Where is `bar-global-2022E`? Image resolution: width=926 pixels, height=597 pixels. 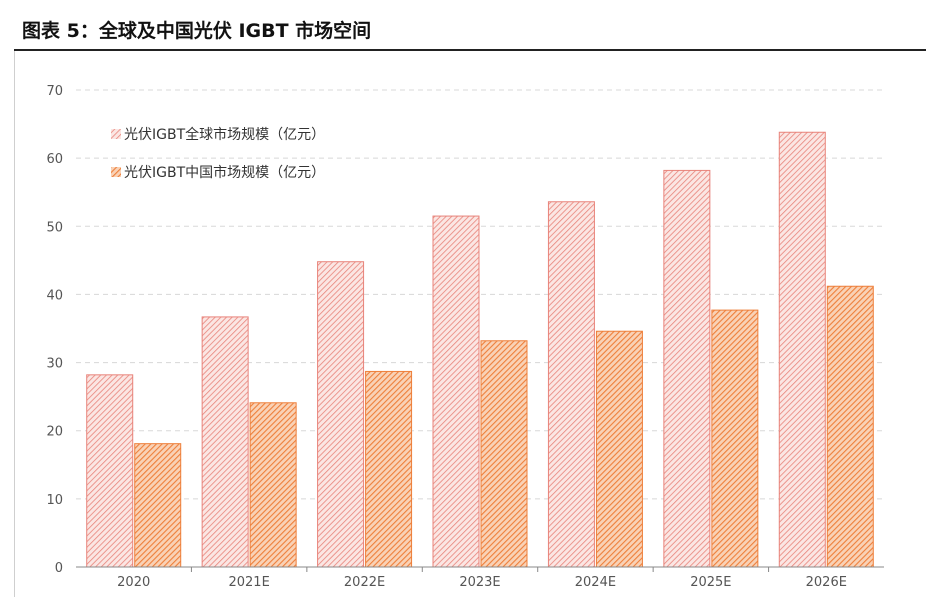
bar-global-2022E is located at coordinates (341, 414).